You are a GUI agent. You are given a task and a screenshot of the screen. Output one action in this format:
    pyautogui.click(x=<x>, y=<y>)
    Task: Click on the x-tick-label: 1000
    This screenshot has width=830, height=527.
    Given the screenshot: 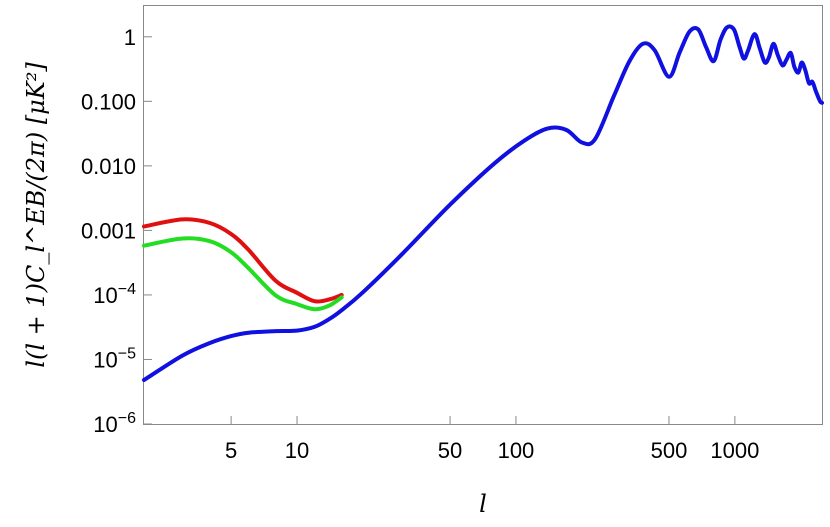 What is the action you would take?
    pyautogui.click(x=734, y=450)
    